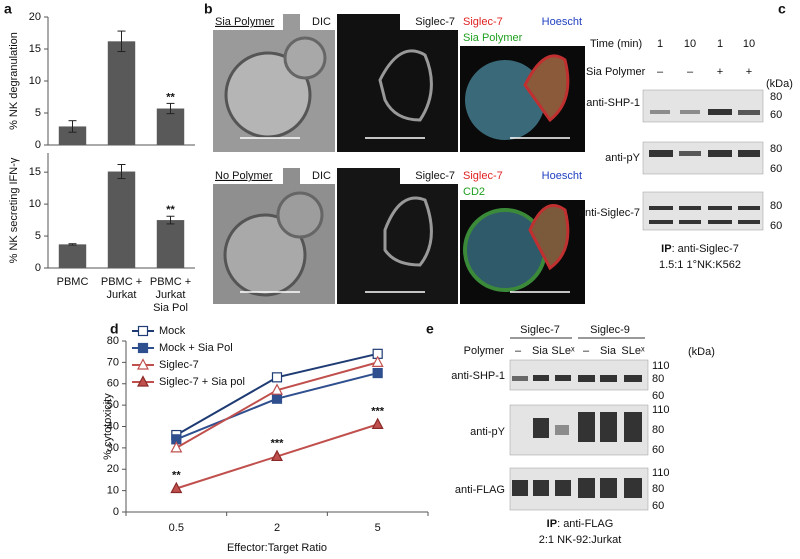  I want to click on lane-label: +, so click(720, 72).